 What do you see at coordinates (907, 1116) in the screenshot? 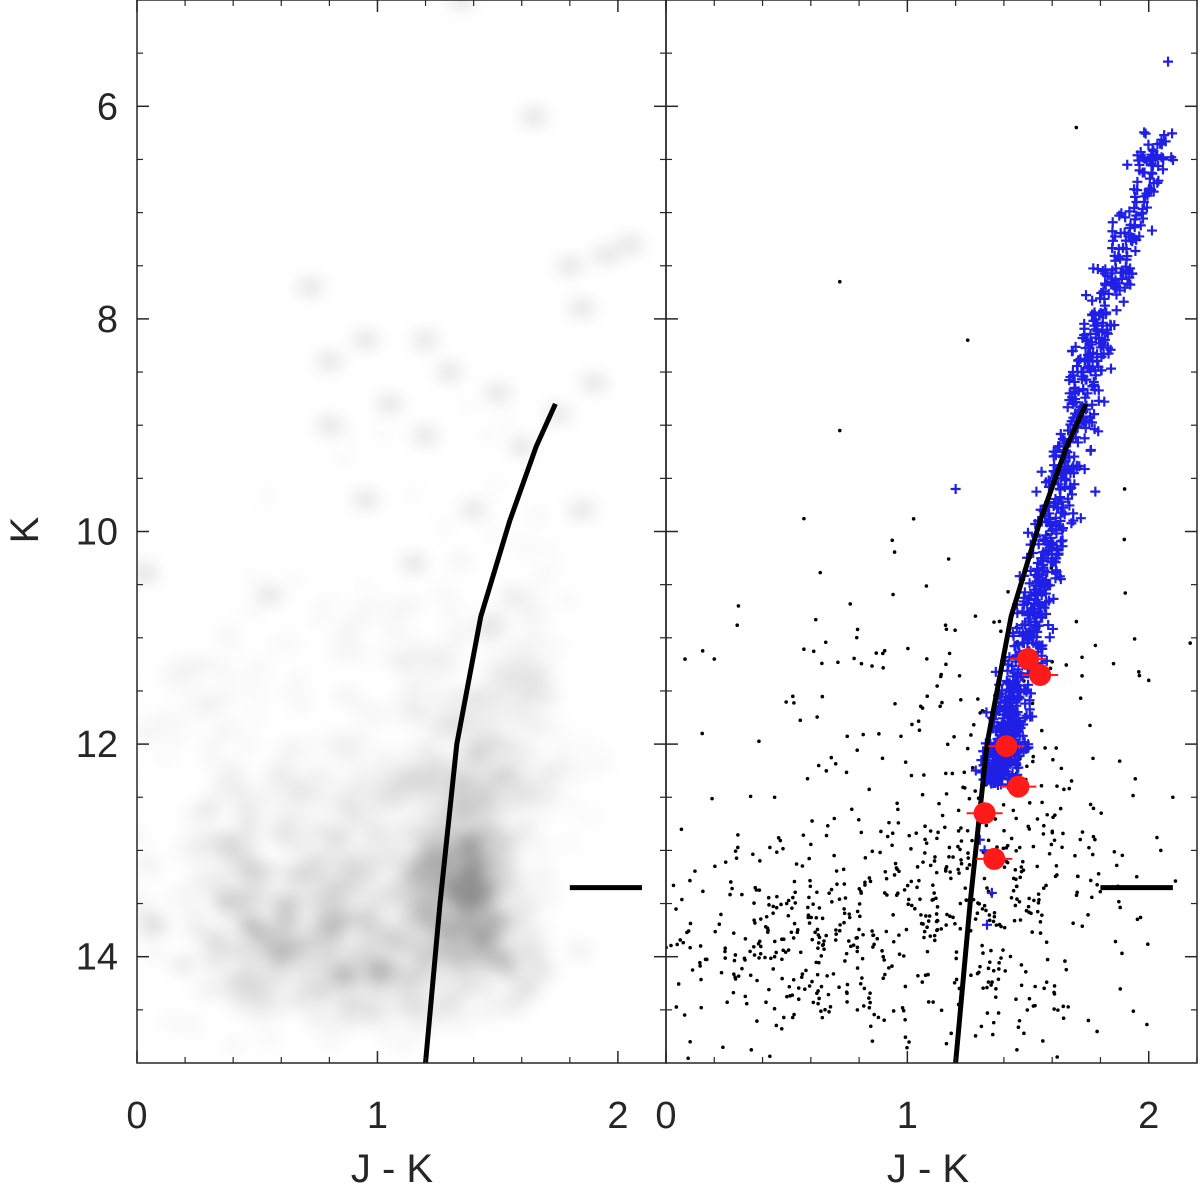
I see `x-tick-label: 1` at bounding box center [907, 1116].